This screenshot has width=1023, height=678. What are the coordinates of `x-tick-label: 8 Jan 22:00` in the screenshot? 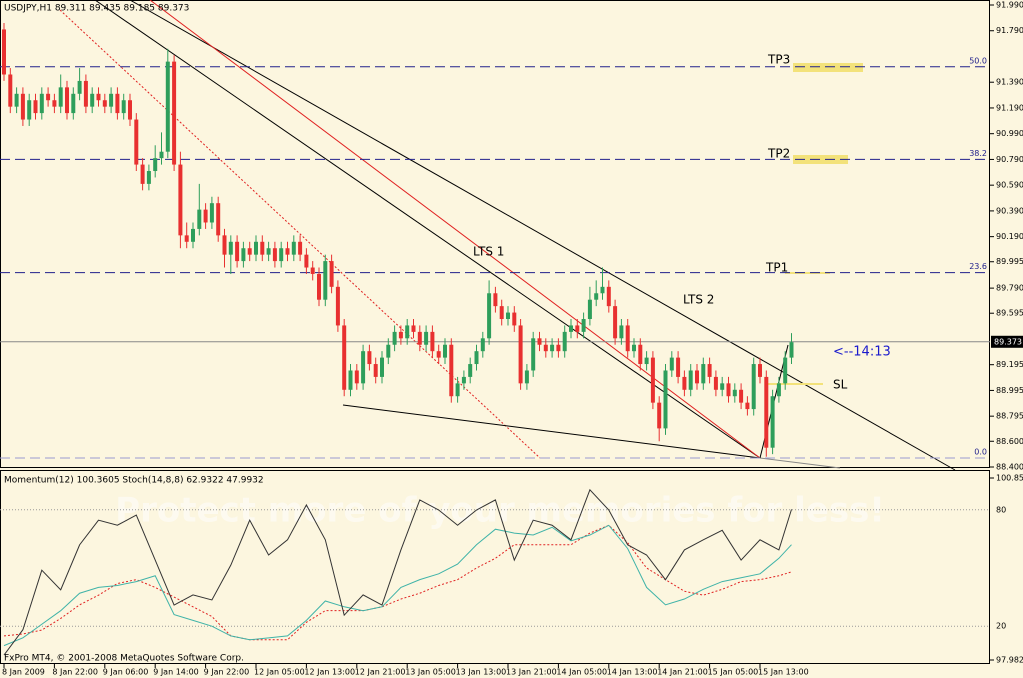 It's located at (75, 672).